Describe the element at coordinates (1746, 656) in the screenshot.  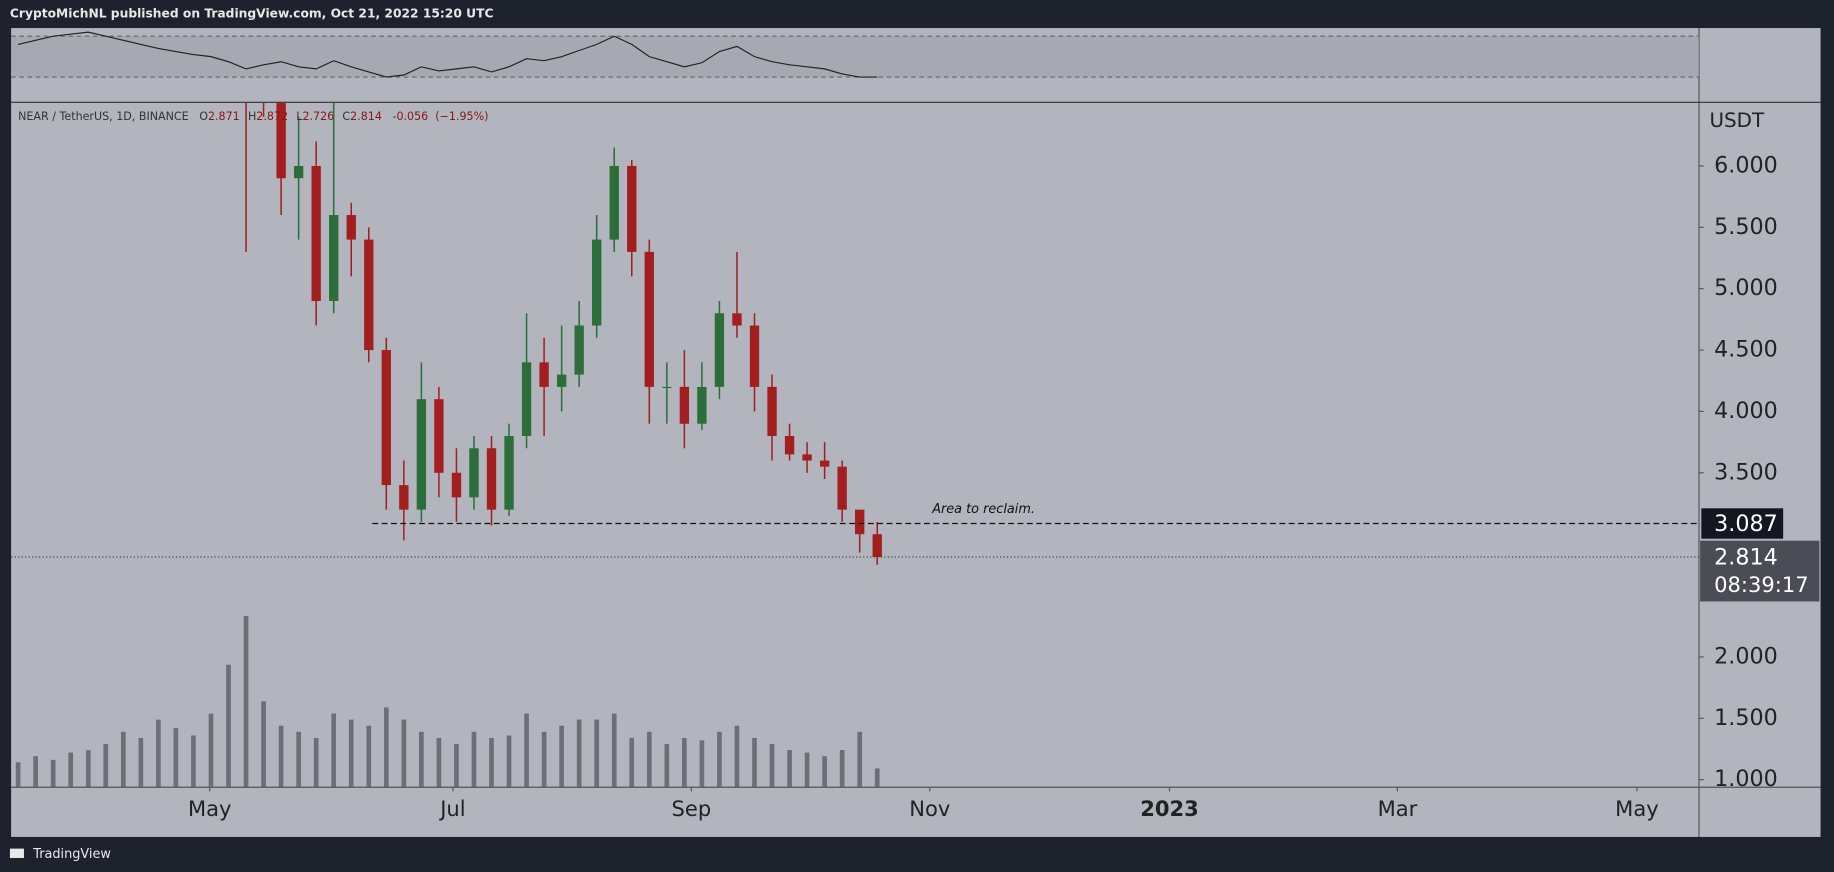
I see `y-tick-label: 2.000` at that location.